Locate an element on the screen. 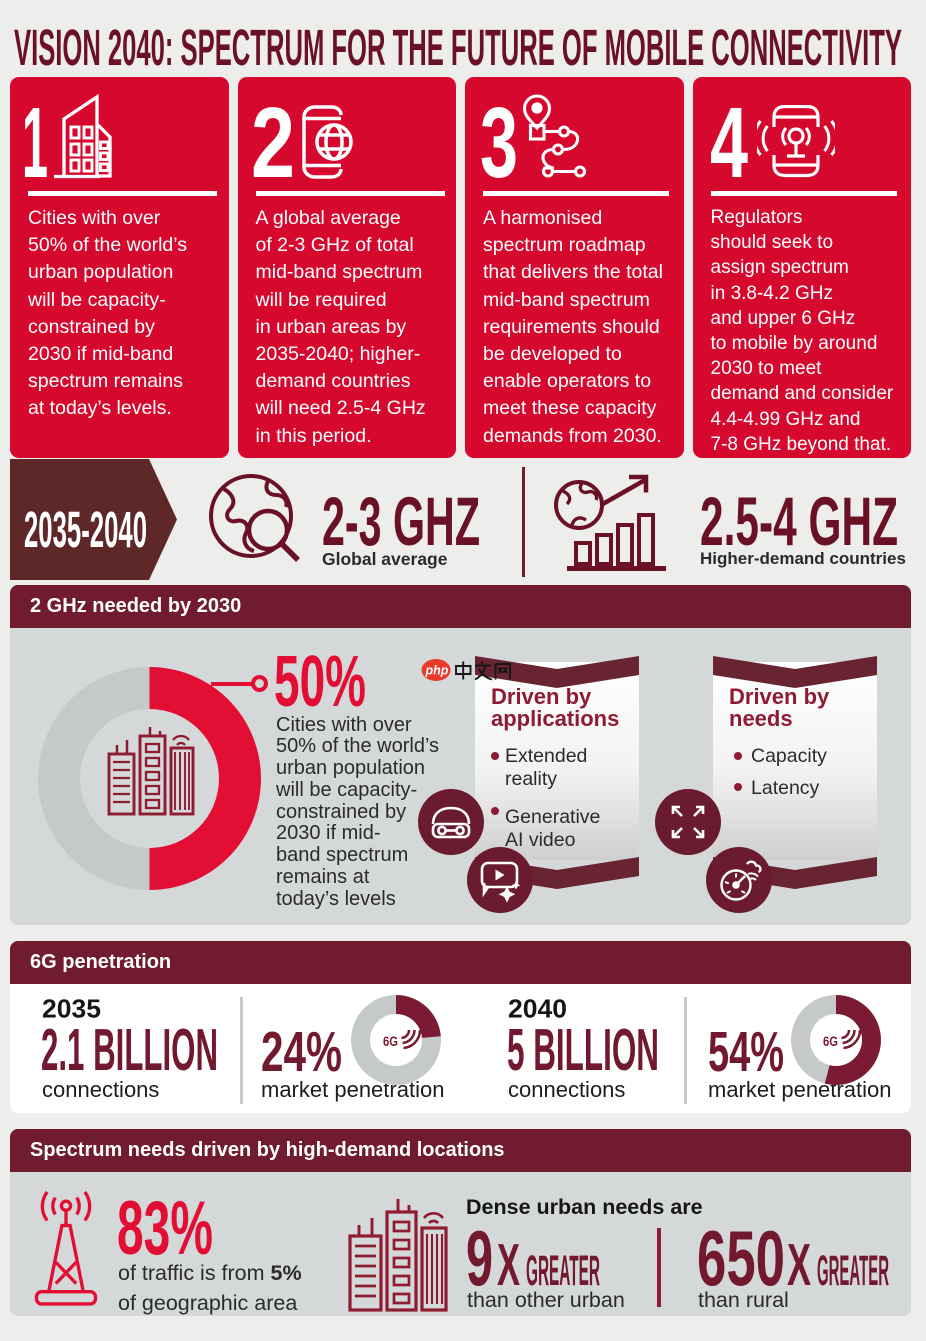  svg-text: 54% is located at coordinates (746, 1052).